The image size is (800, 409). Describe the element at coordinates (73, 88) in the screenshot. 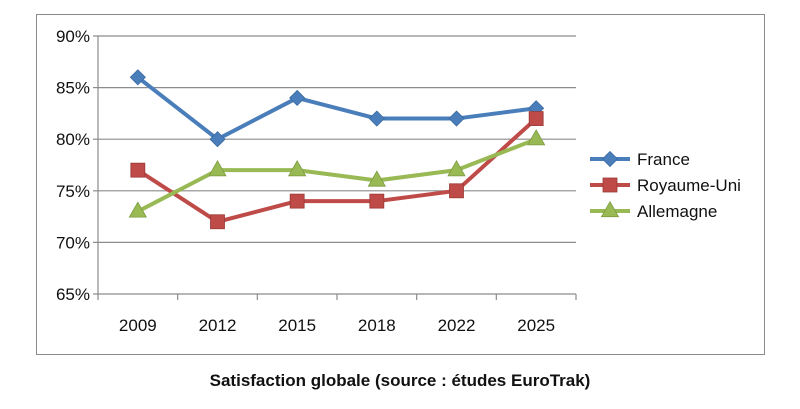

I see `y-tick-label: 85%` at that location.